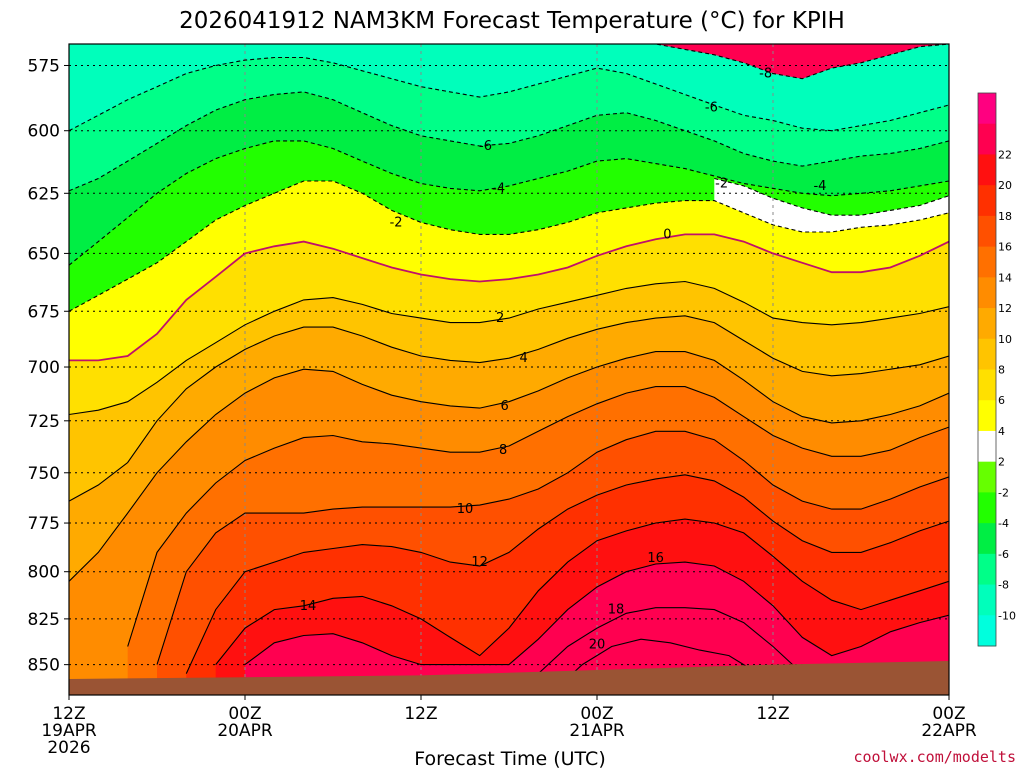 This screenshot has height=768, width=1024. What do you see at coordinates (44, 573) in the screenshot?
I see `y-tick-label: 800` at bounding box center [44, 573].